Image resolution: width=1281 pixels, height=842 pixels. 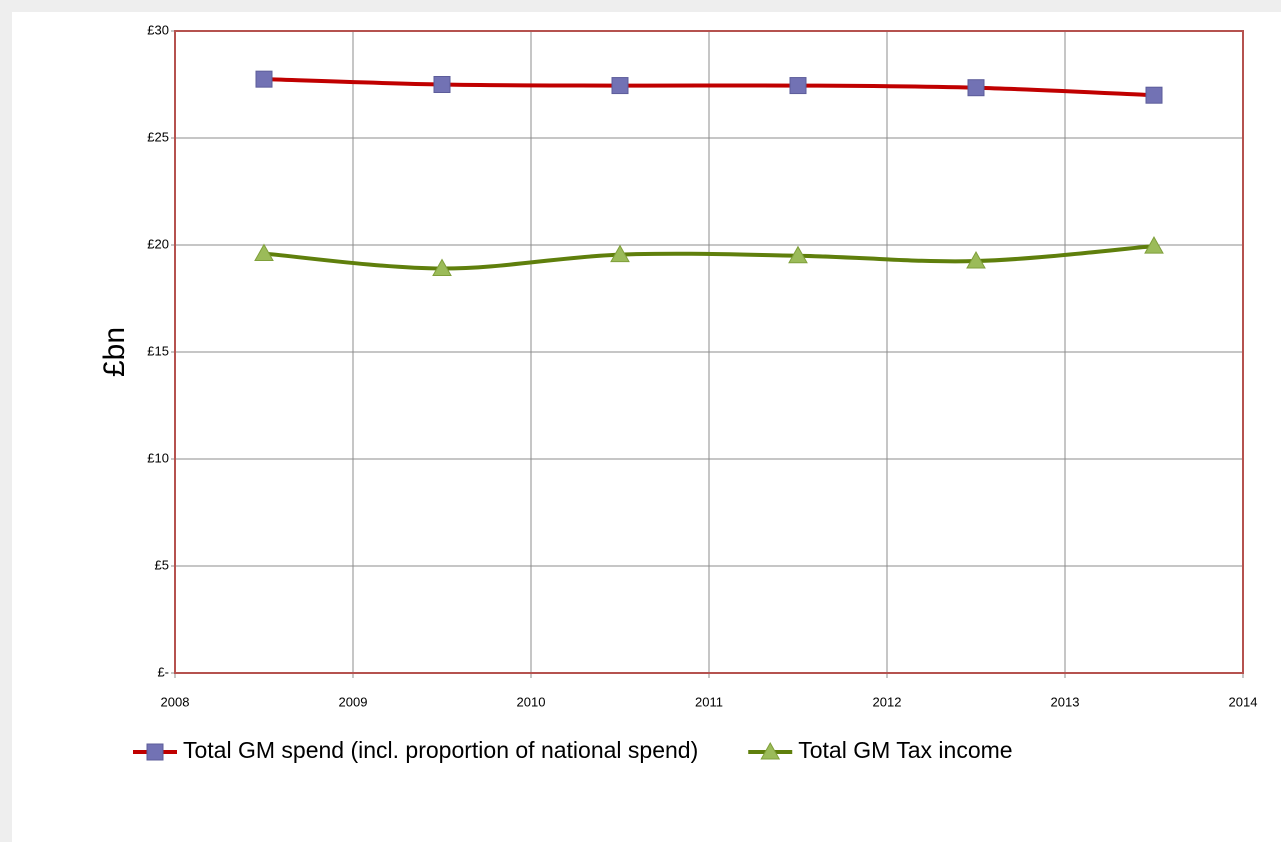 What do you see at coordinates (175, 701) in the screenshot?
I see `x-tick-label: 2008` at bounding box center [175, 701].